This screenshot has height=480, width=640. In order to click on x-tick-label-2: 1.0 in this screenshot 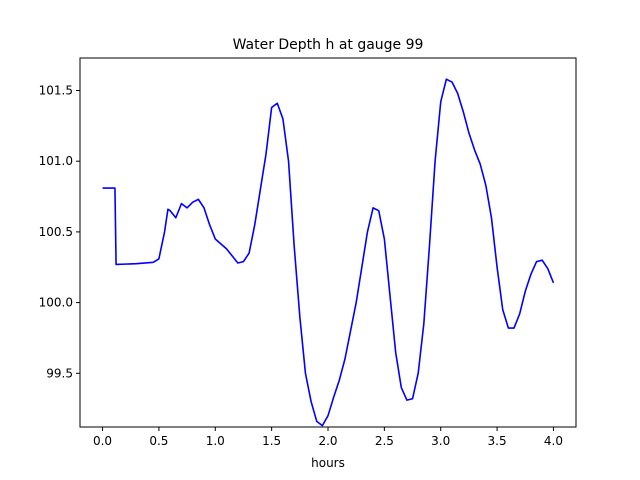, I will do `click(215, 441)`.